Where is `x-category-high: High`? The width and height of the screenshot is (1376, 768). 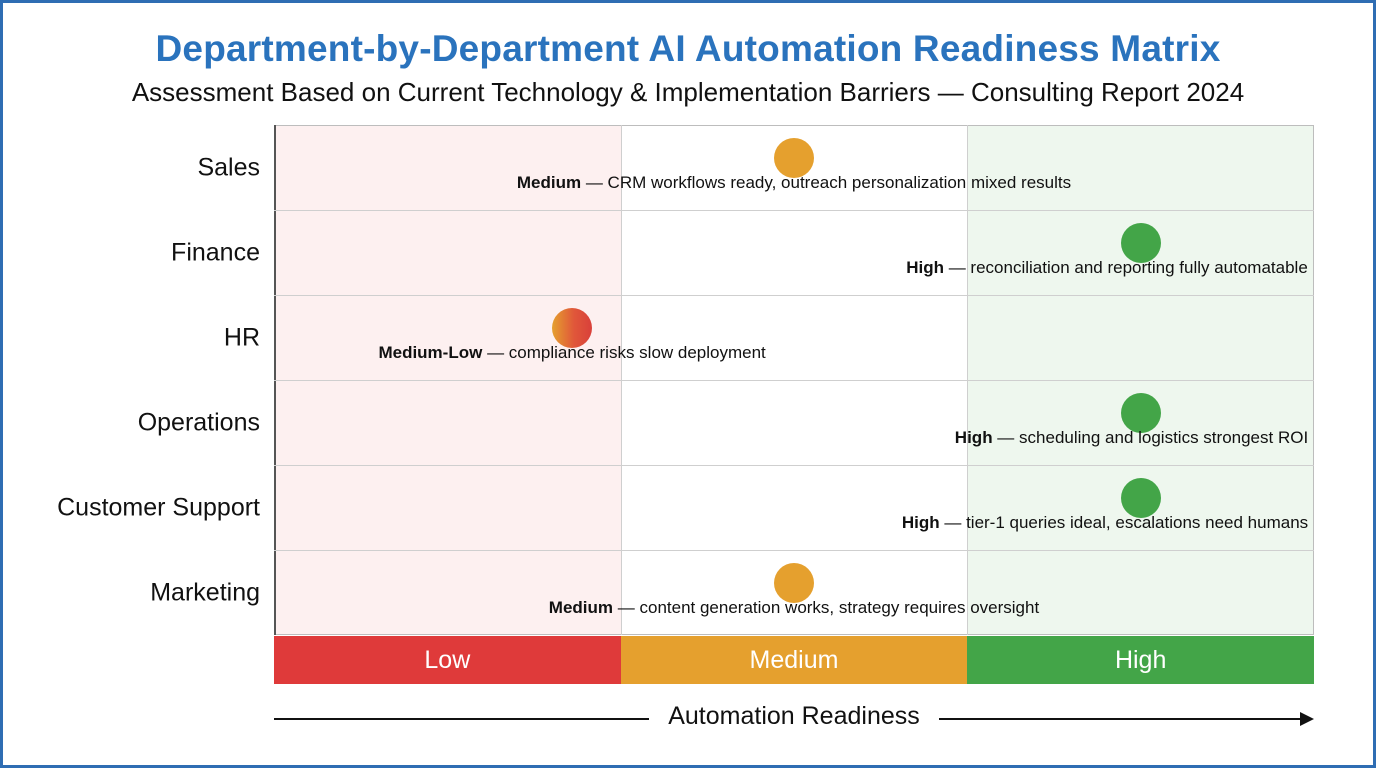
x-category-high: High is located at coordinates (1140, 660).